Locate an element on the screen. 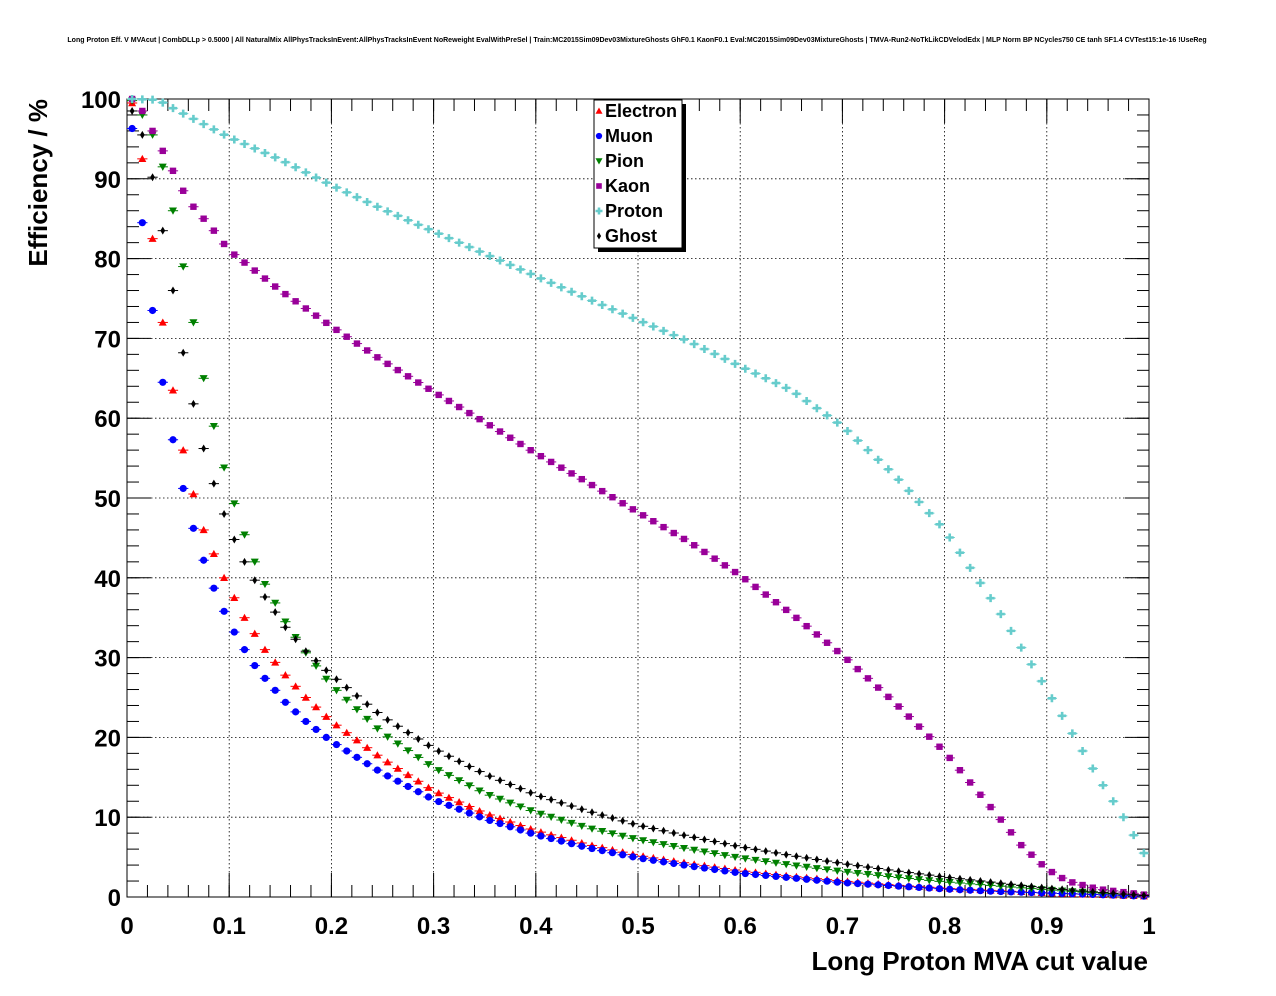  legend-entry-muon: Muon is located at coordinates (624, 136).